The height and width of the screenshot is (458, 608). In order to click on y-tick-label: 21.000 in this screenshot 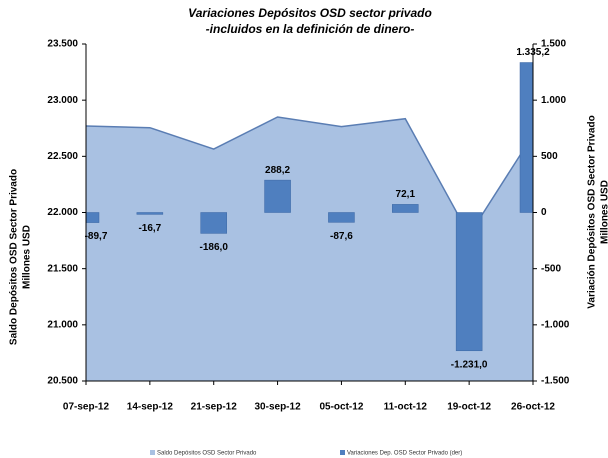, I will do `click(62, 324)`.